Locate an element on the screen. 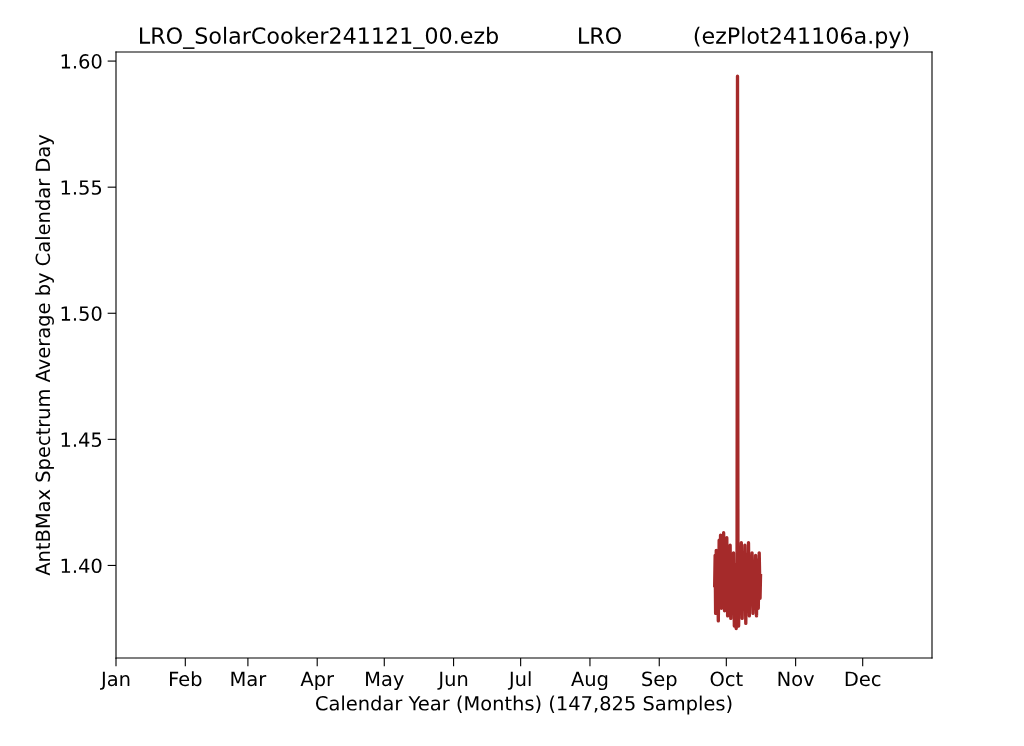 The height and width of the screenshot is (746, 1024). x-tick-label: Oct is located at coordinates (726, 679).